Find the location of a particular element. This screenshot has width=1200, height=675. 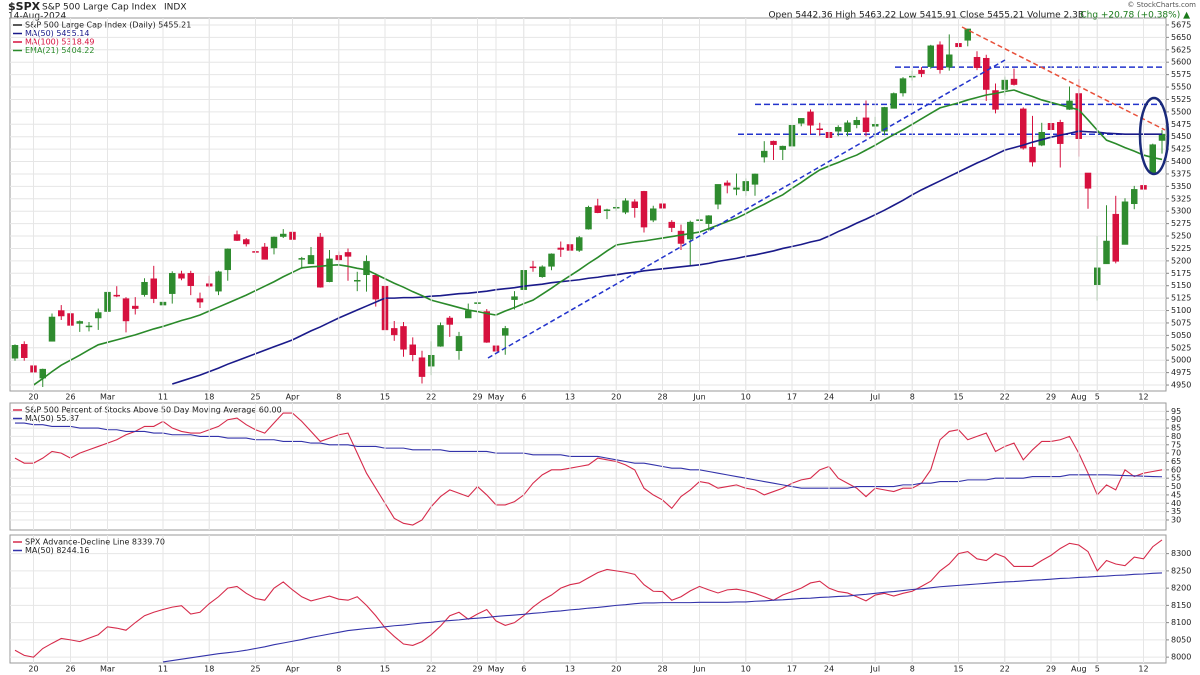

y-tick-label: 70 is located at coordinates (1176, 453).